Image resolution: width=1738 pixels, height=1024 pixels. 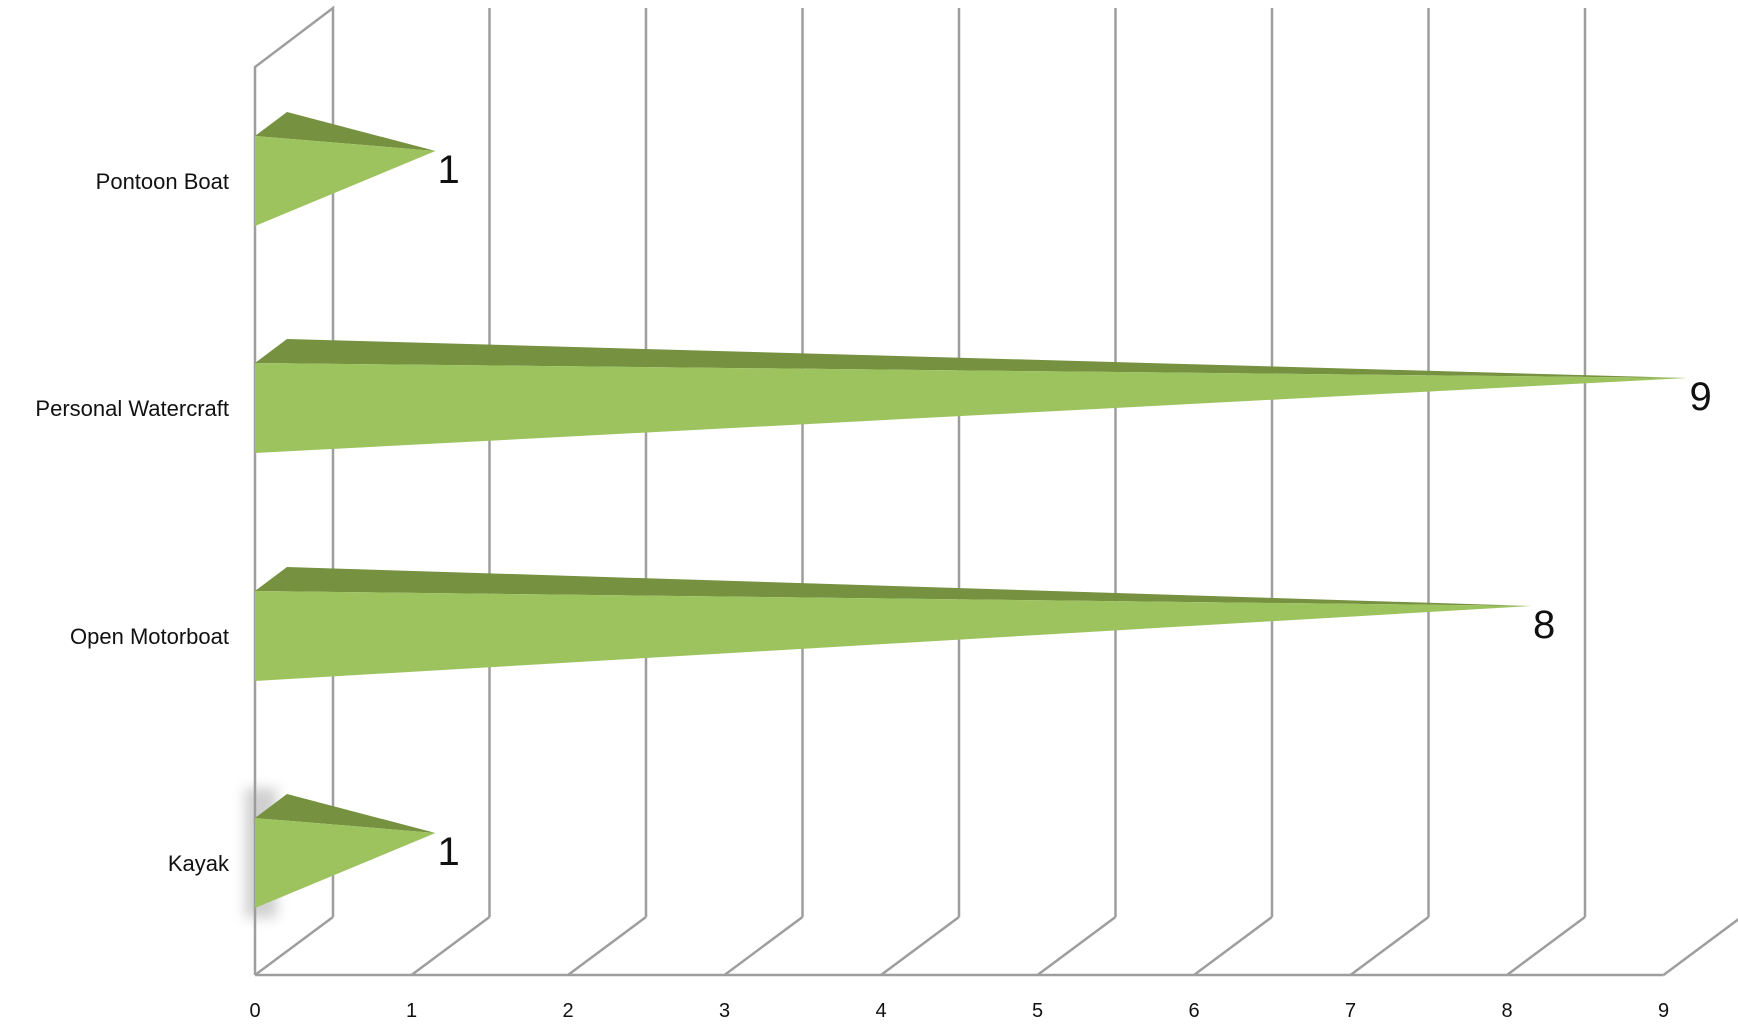 What do you see at coordinates (567, 1011) in the screenshot?
I see `x-tick-label: 2` at bounding box center [567, 1011].